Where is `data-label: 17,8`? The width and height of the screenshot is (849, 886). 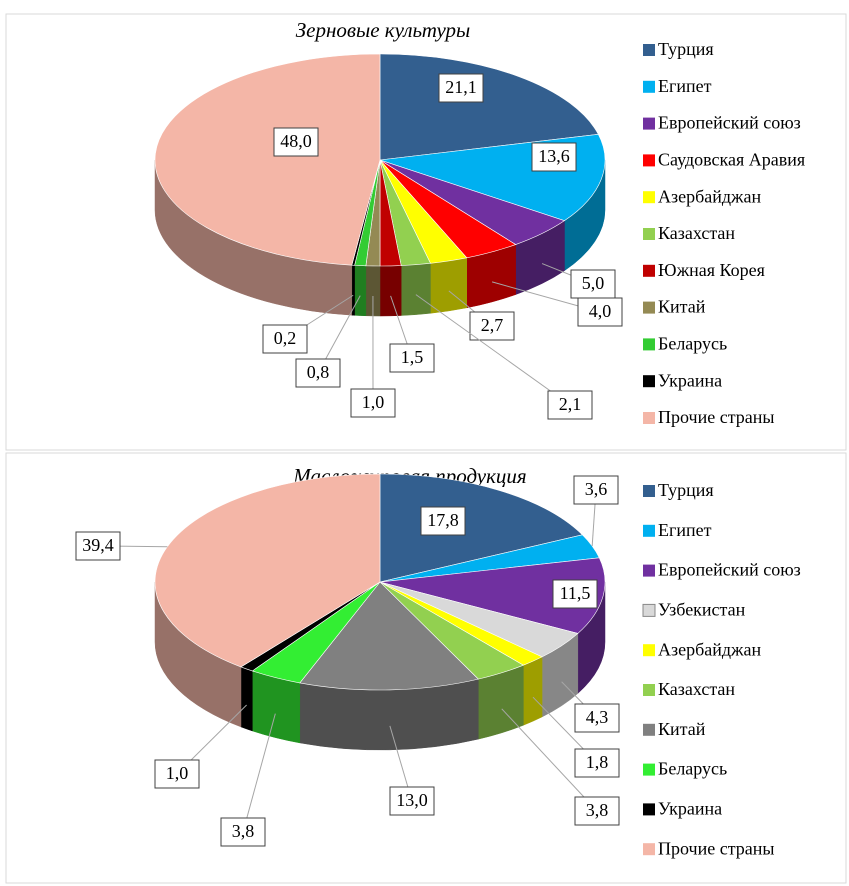 data-label: 17,8 is located at coordinates (443, 520).